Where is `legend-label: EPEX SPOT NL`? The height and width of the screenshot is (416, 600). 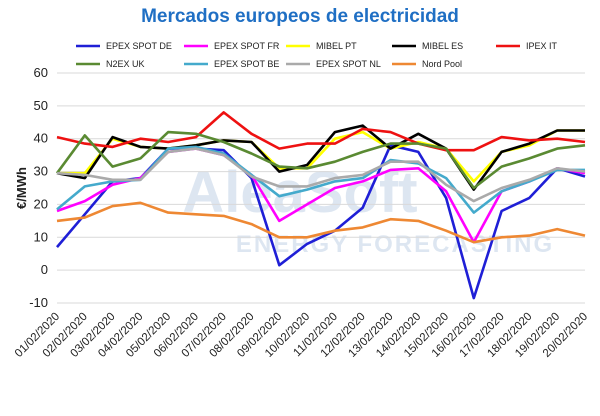 legend-label: EPEX SPOT NL is located at coordinates (348, 64).